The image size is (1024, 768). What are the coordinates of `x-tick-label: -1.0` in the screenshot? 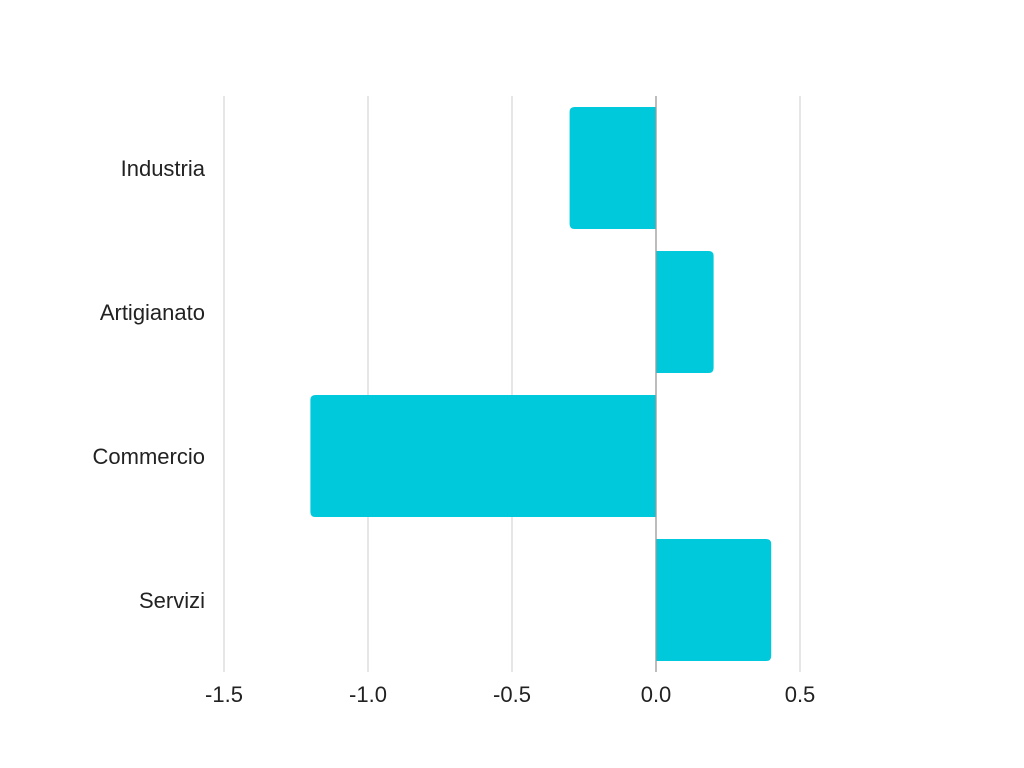 It's located at (368, 694).